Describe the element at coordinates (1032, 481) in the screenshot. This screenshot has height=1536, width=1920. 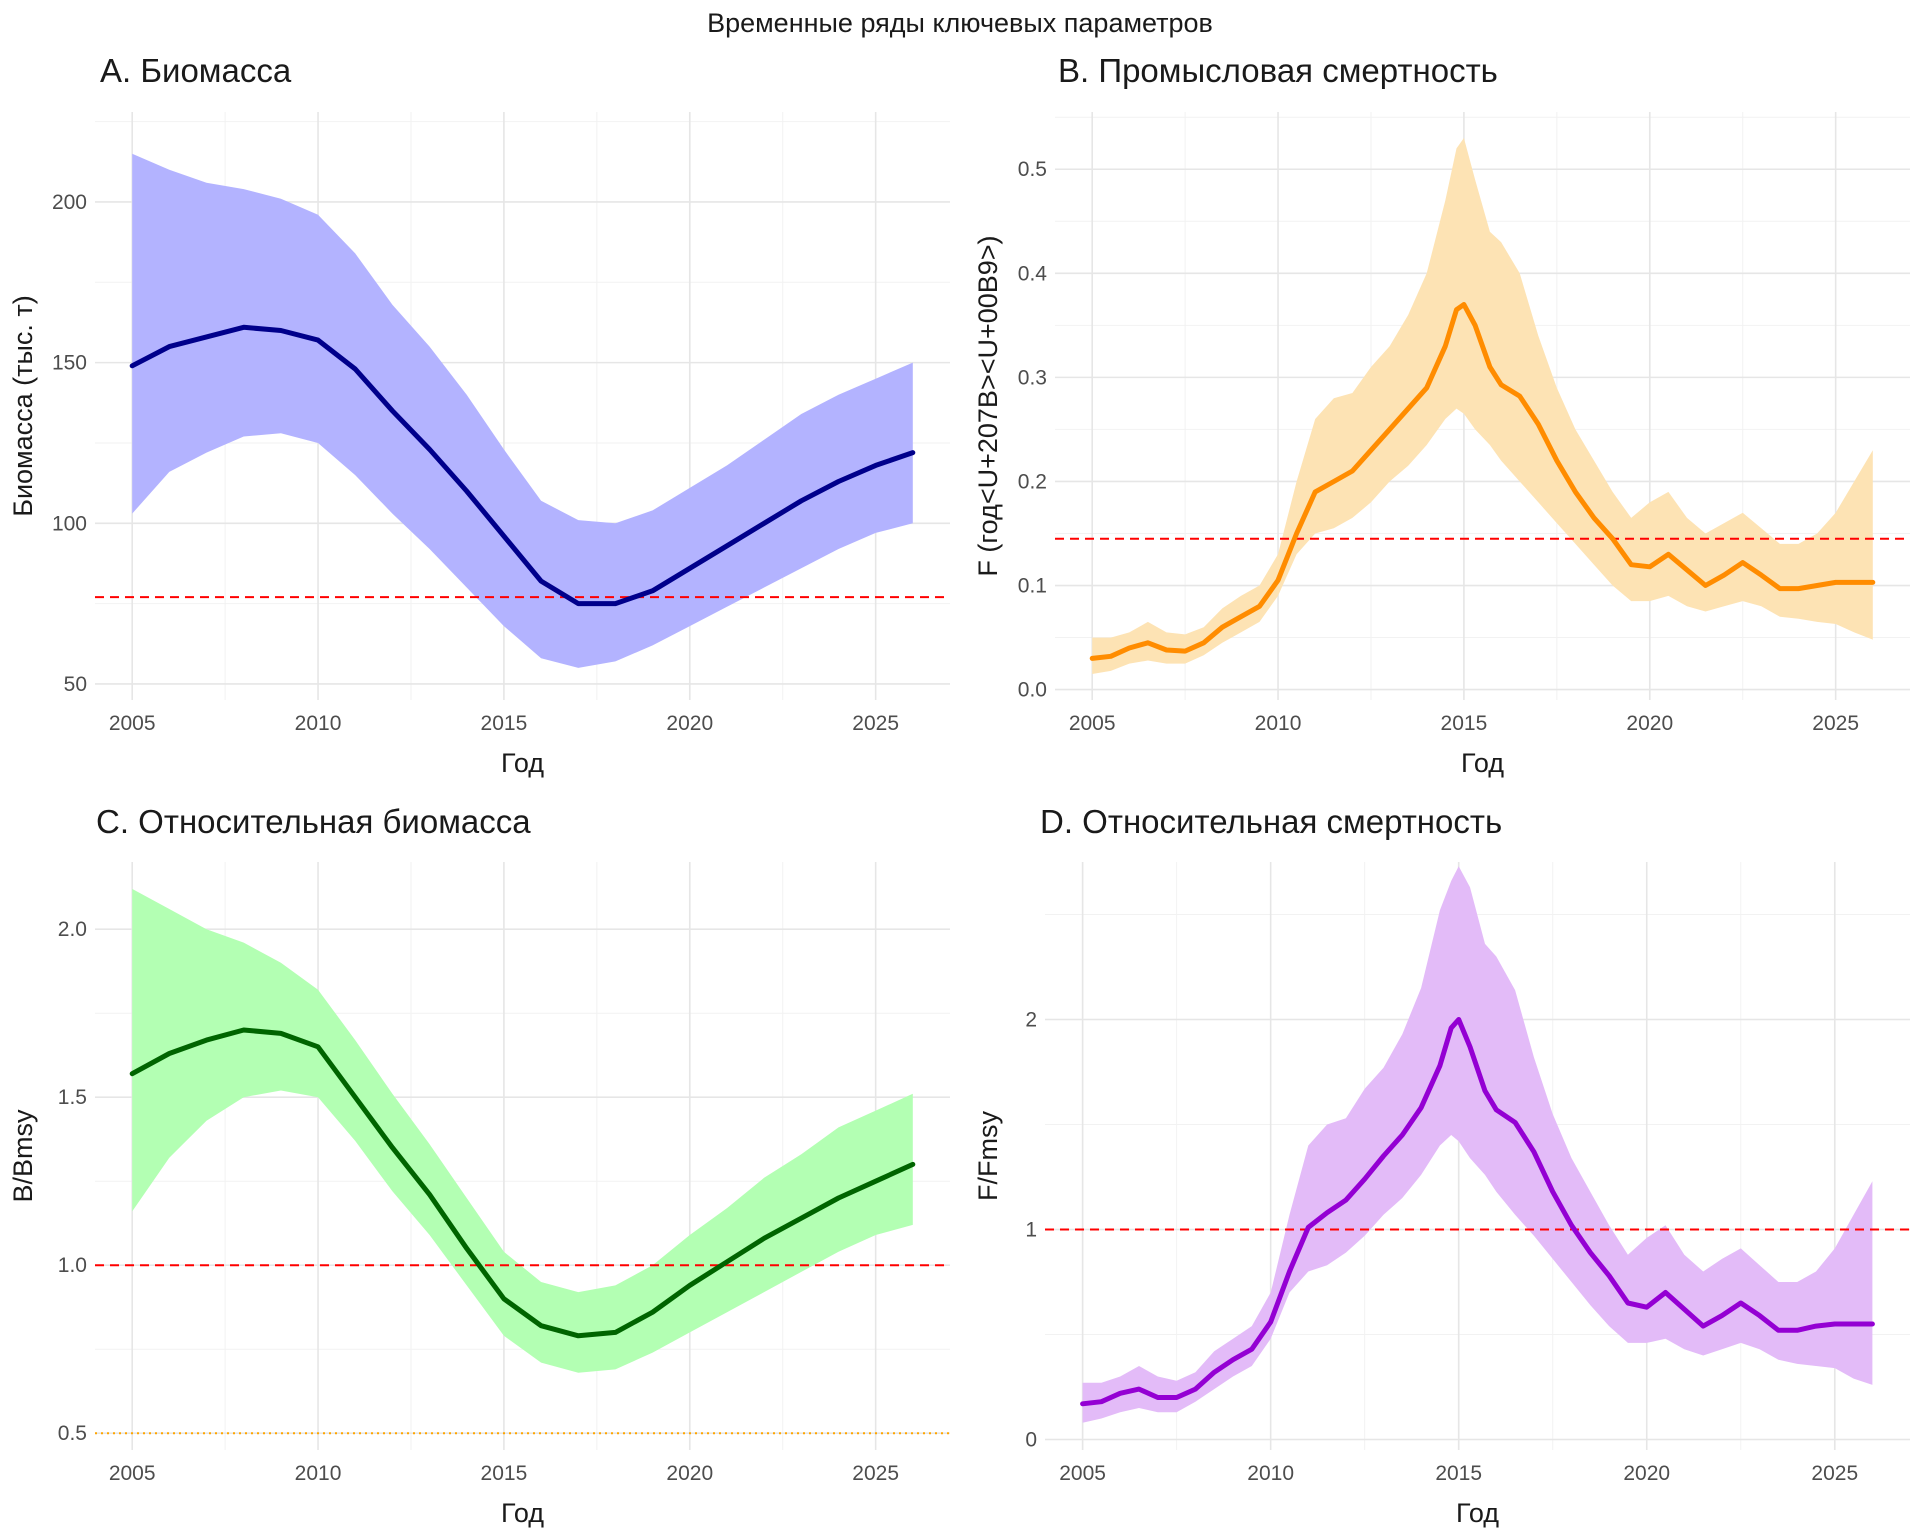
I see `y-tick-label: 0.2` at that location.